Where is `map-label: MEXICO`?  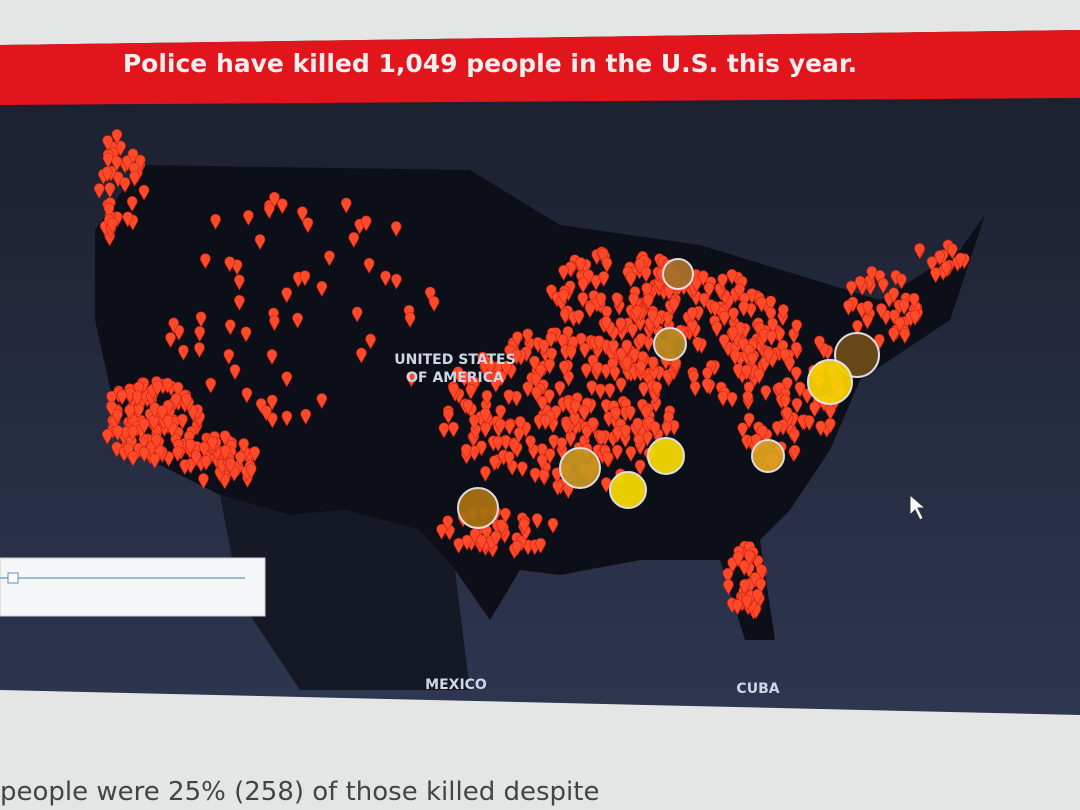 map-label: MEXICO is located at coordinates (456, 685).